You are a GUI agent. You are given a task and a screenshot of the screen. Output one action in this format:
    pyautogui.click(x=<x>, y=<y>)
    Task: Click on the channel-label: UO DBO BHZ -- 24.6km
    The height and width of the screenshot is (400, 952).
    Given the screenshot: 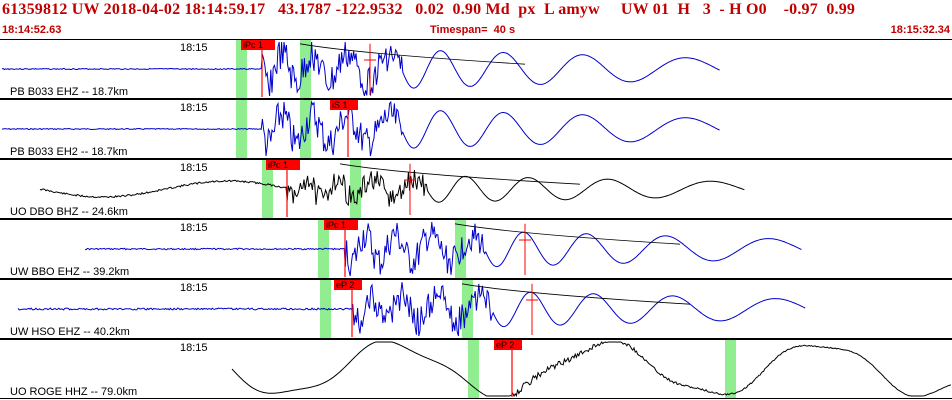 What is the action you would take?
    pyautogui.click(x=69, y=212)
    